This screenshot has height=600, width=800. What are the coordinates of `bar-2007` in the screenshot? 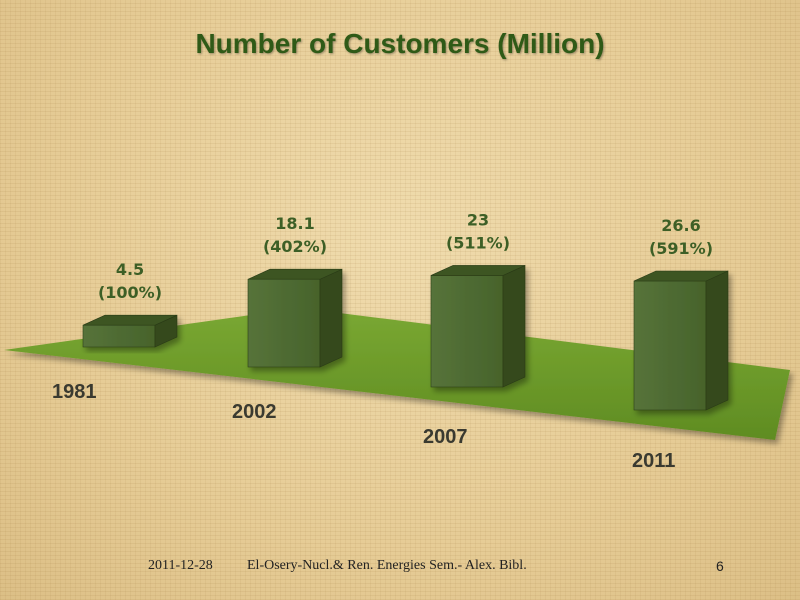 It's located at (478, 326).